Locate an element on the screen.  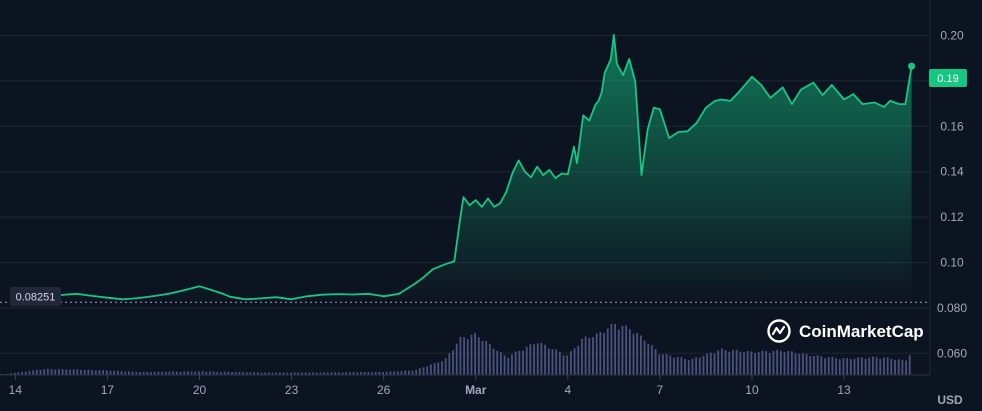
y-tick-label: 0.10 is located at coordinates (952, 263).